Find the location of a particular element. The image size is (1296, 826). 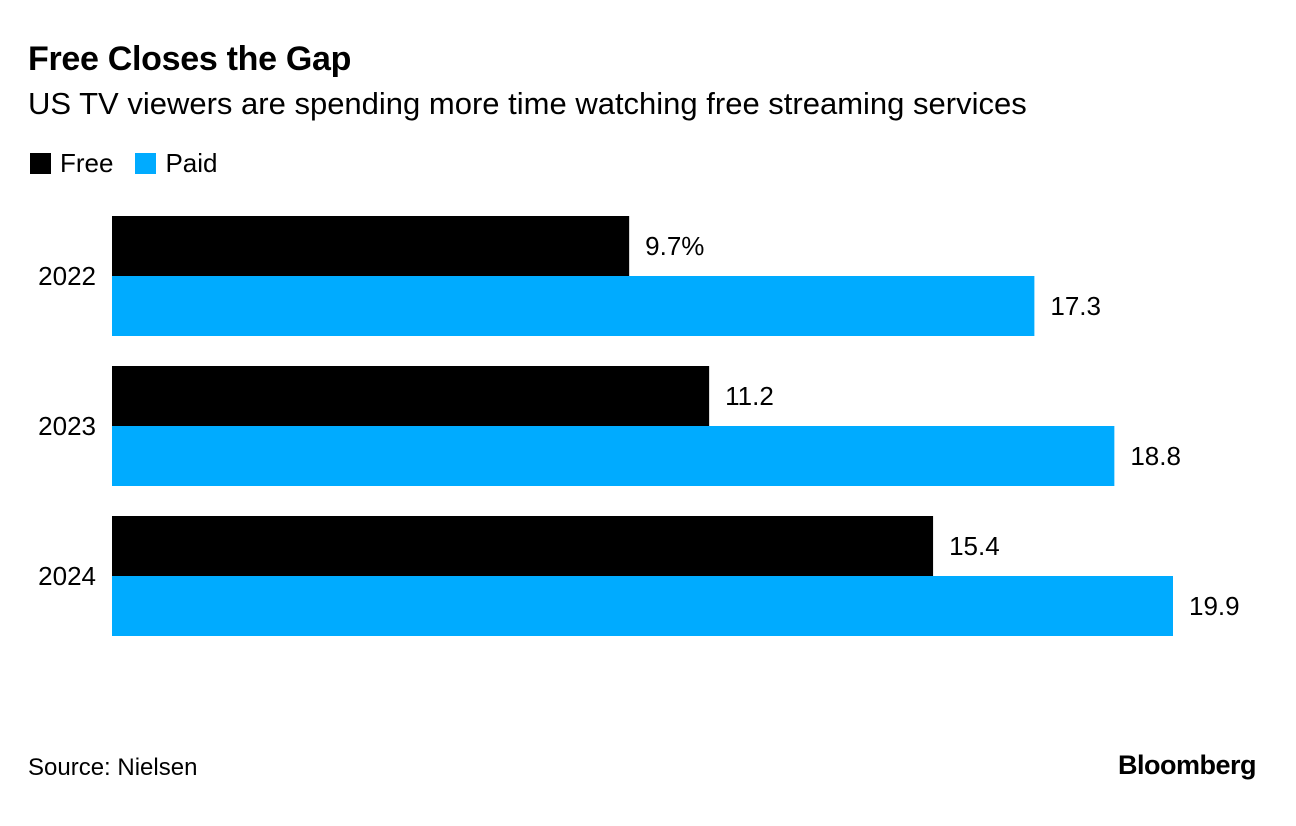

legend-item-paid: Paid is located at coordinates (176, 163).